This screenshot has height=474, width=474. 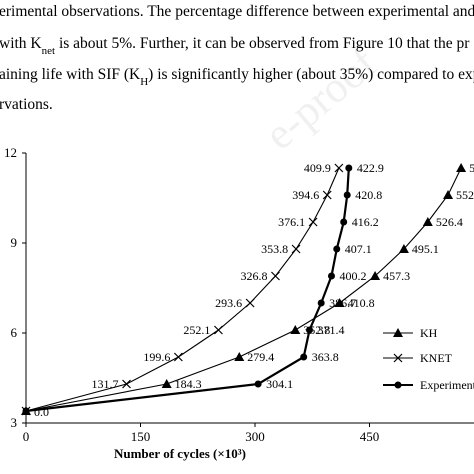 I want to click on data-label: 526.4, so click(x=449, y=222).